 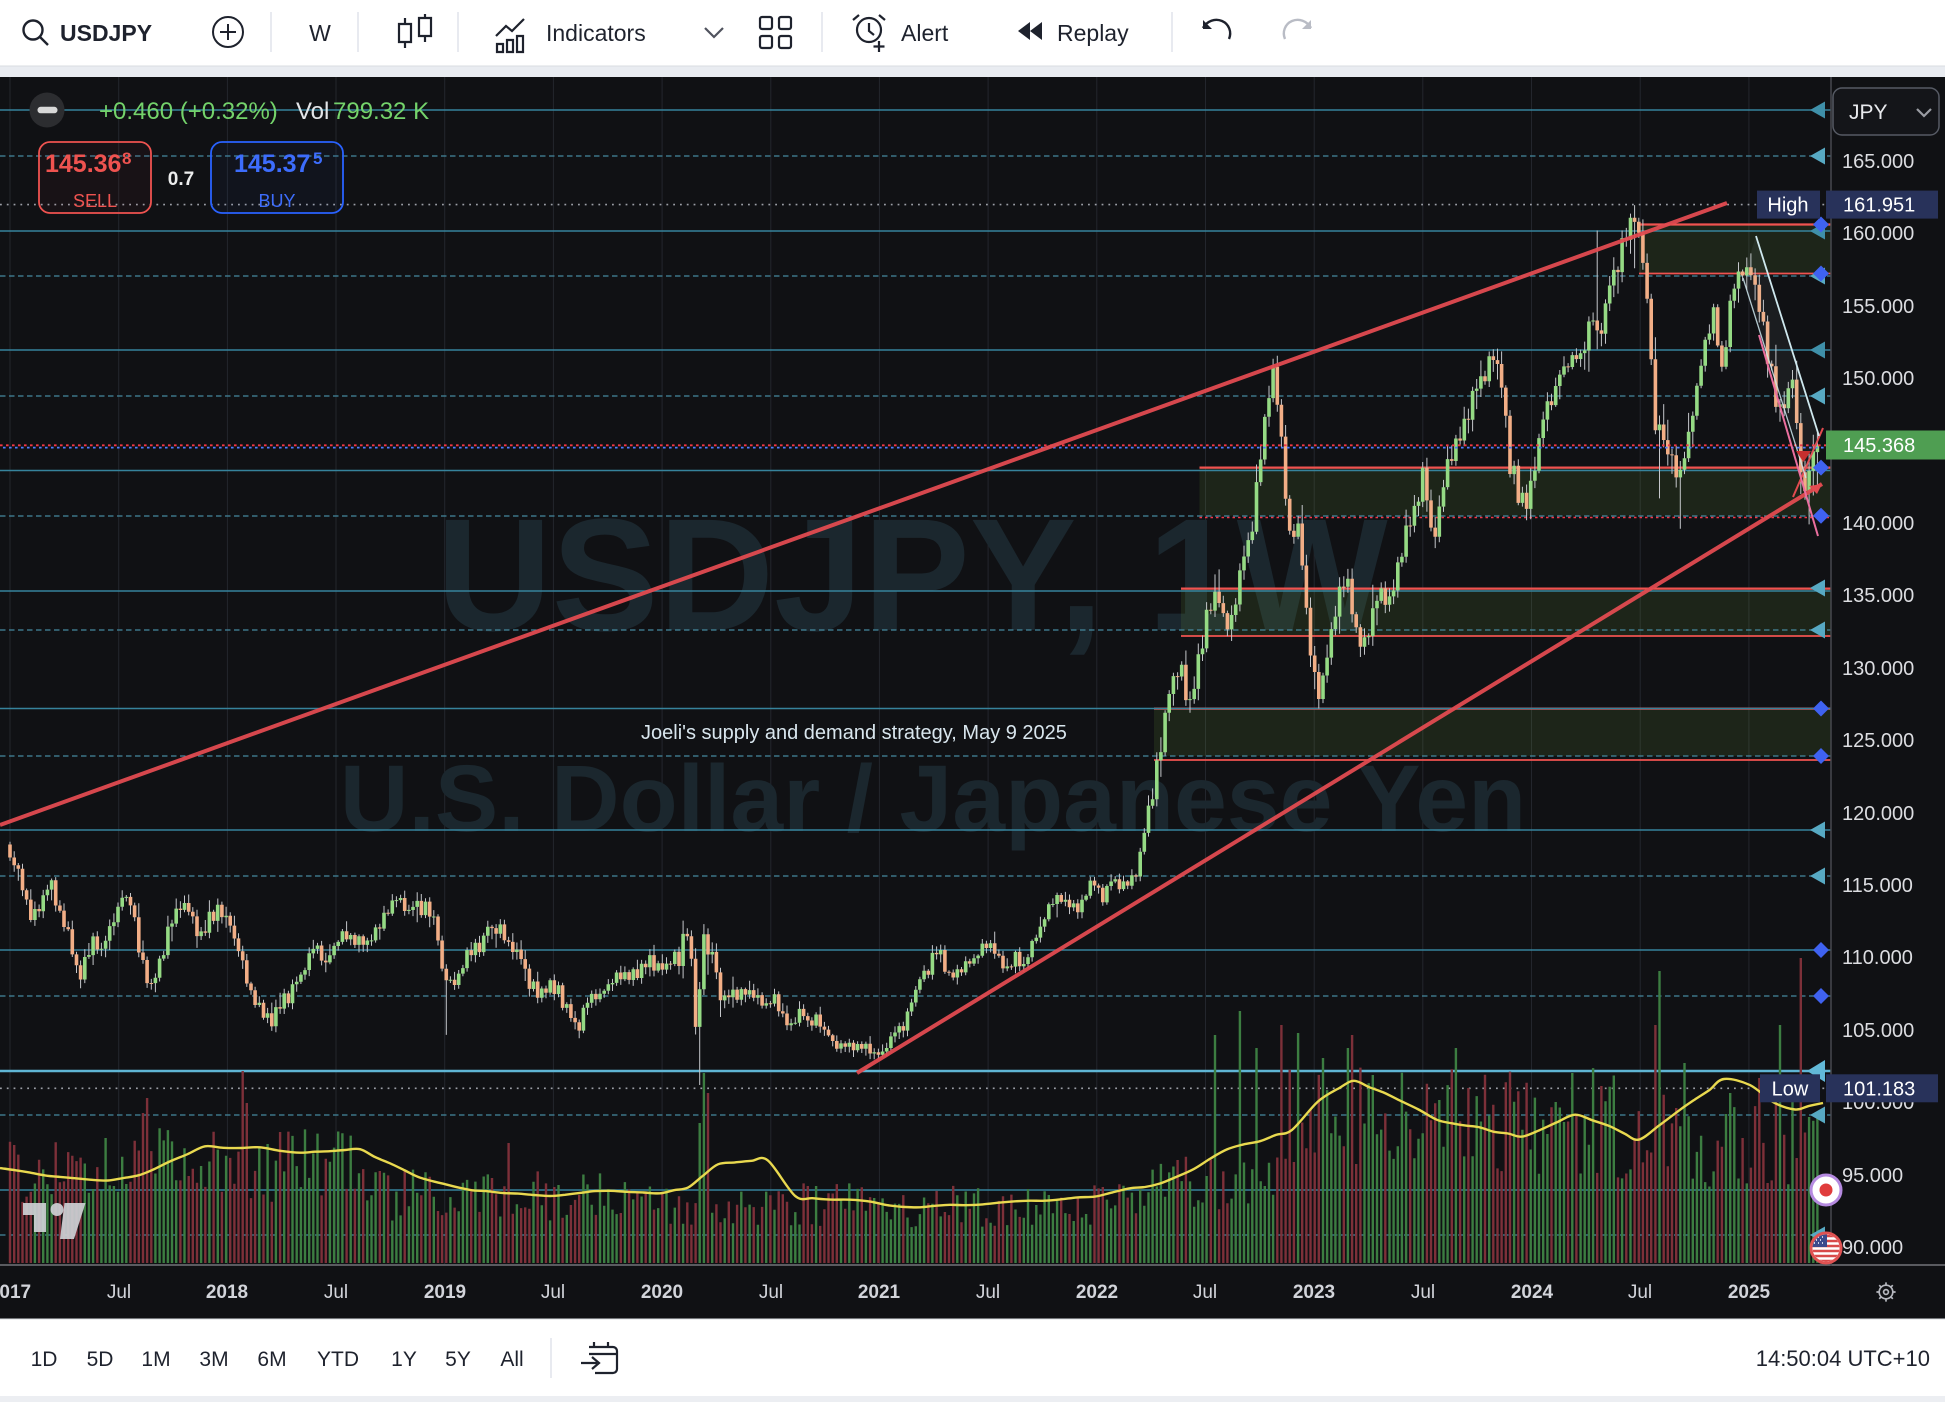 What do you see at coordinates (1877, 958) in the screenshot?
I see `svg-text: 110.000` at bounding box center [1877, 958].